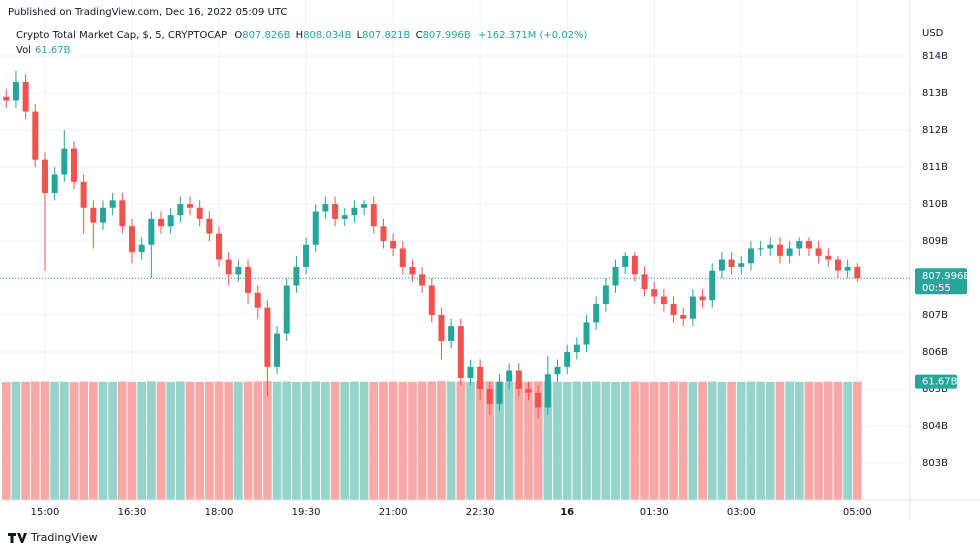  I want to click on y-tick-label: 806B, so click(935, 352).